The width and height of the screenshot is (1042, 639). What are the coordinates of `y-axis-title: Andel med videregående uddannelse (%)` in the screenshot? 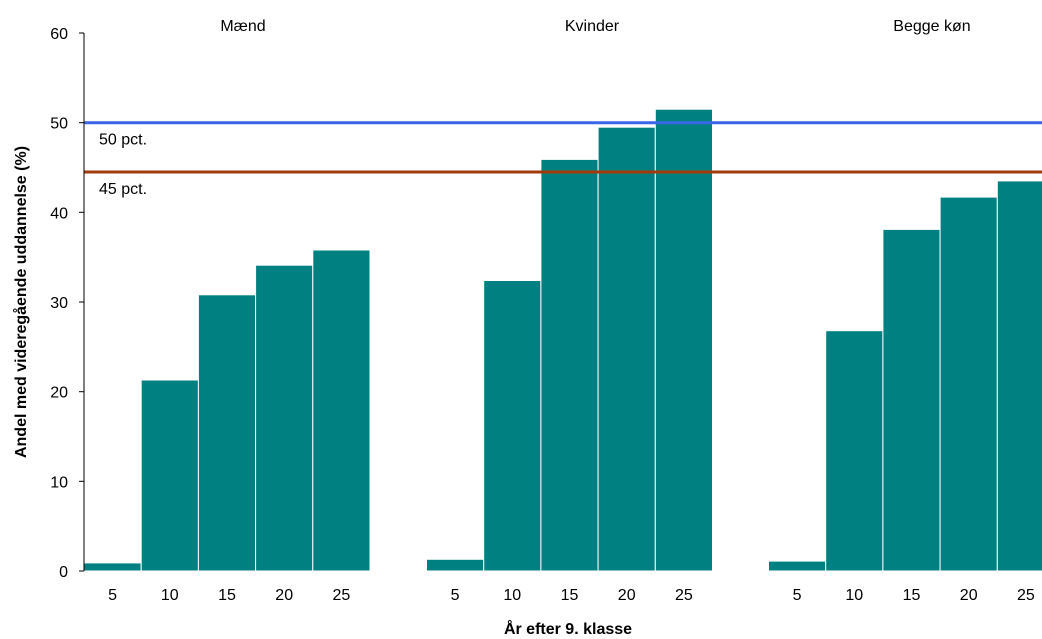 It's located at (21, 302).